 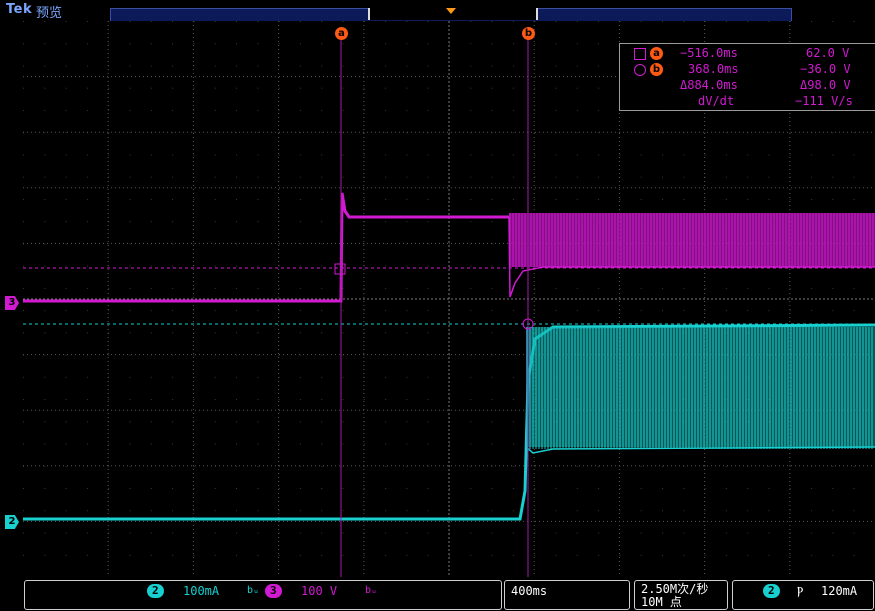 I want to click on brand-logo: Tek, so click(x=19, y=9).